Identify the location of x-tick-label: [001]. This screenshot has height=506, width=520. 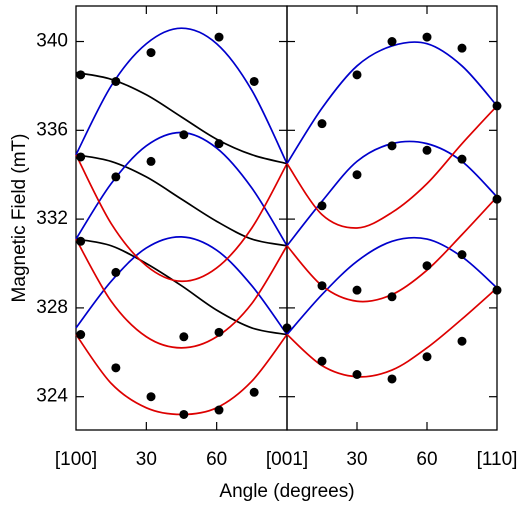
(287, 459).